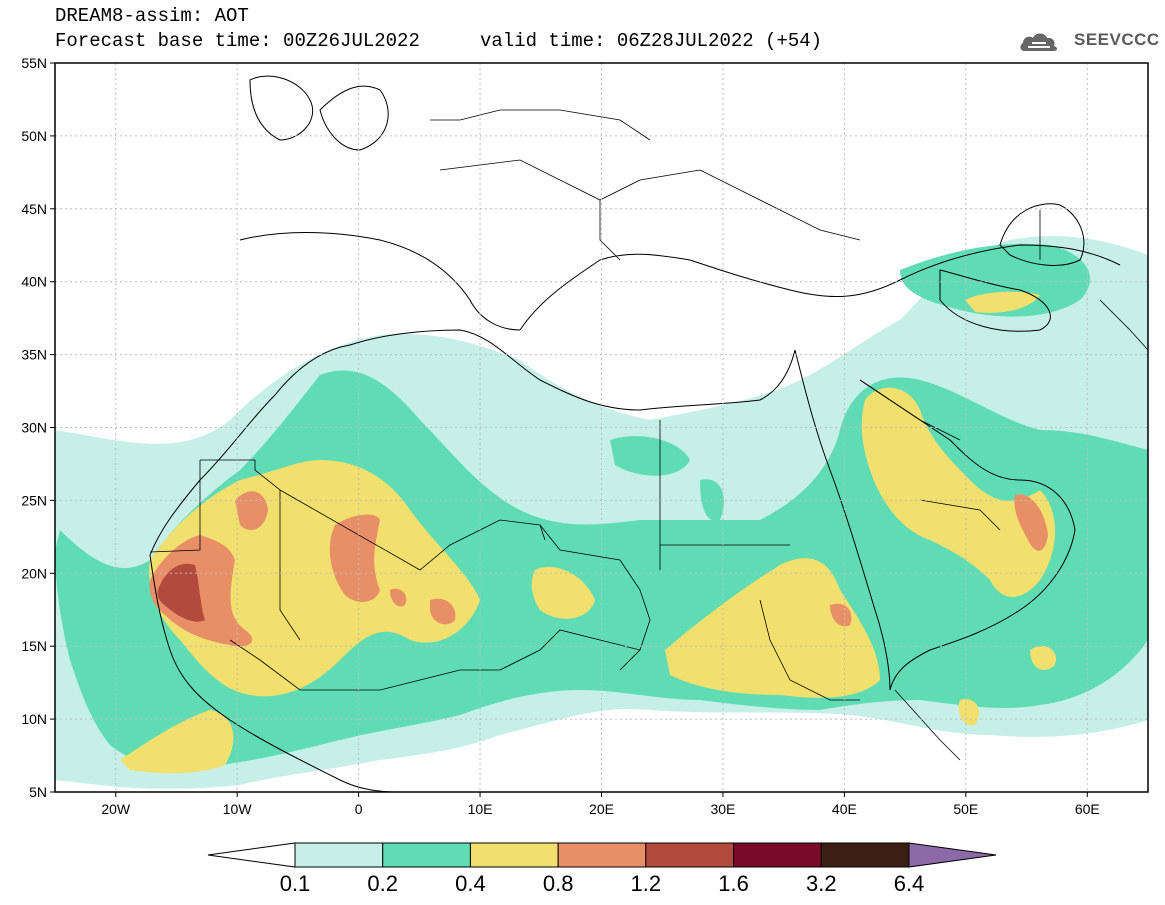 The image size is (1165, 905). What do you see at coordinates (965, 809) in the screenshot?
I see `lon-tick-label: 50E` at bounding box center [965, 809].